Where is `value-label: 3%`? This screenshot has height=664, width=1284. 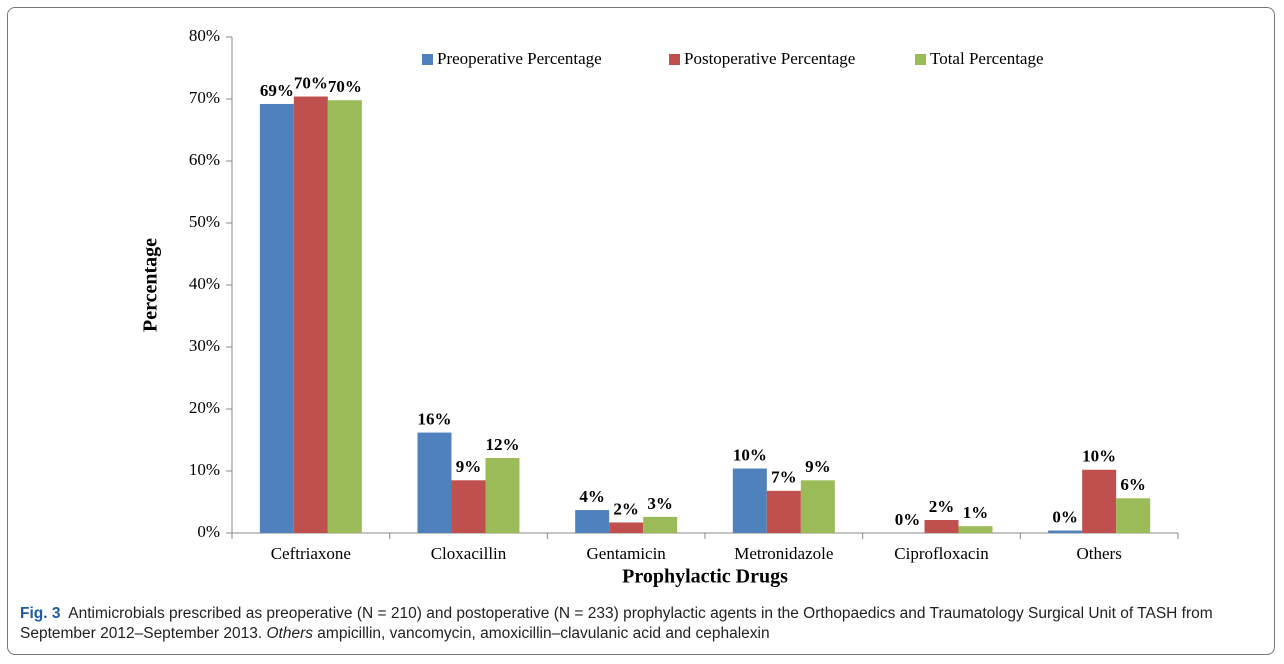
value-label: 3% is located at coordinates (660, 503).